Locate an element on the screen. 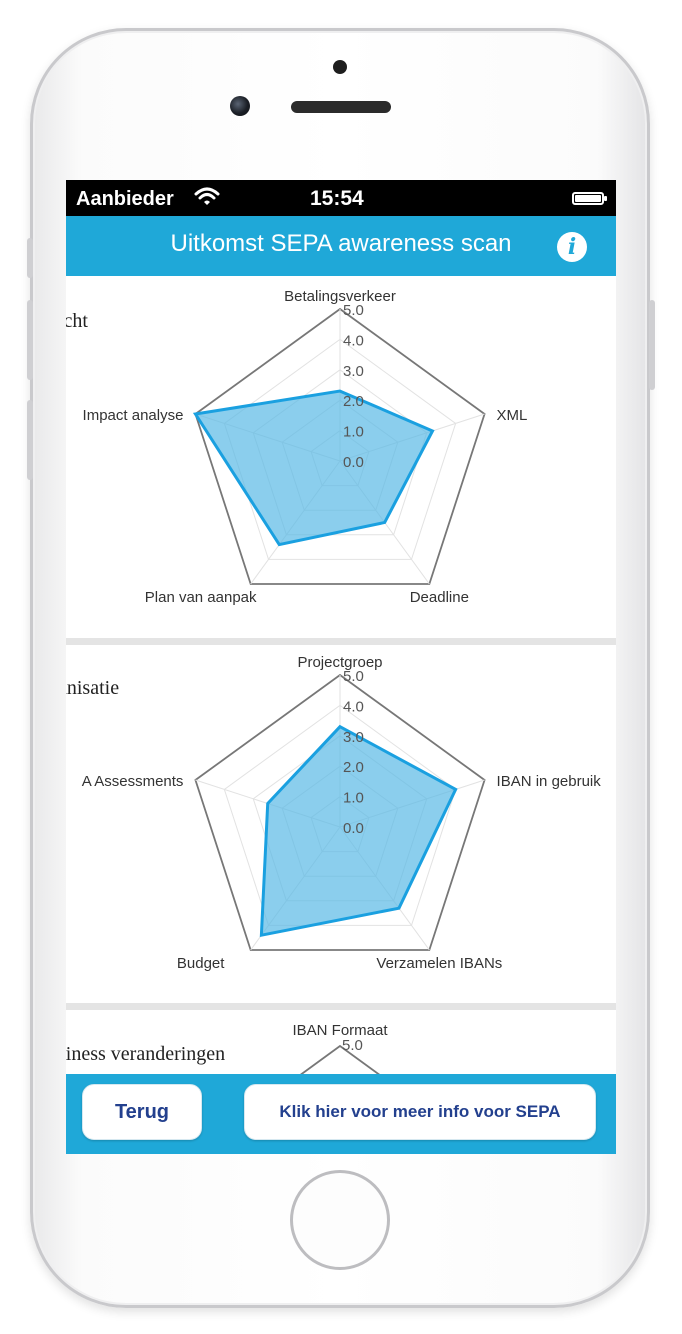 The image size is (682, 1334). volume-down-button is located at coordinates (30, 440).